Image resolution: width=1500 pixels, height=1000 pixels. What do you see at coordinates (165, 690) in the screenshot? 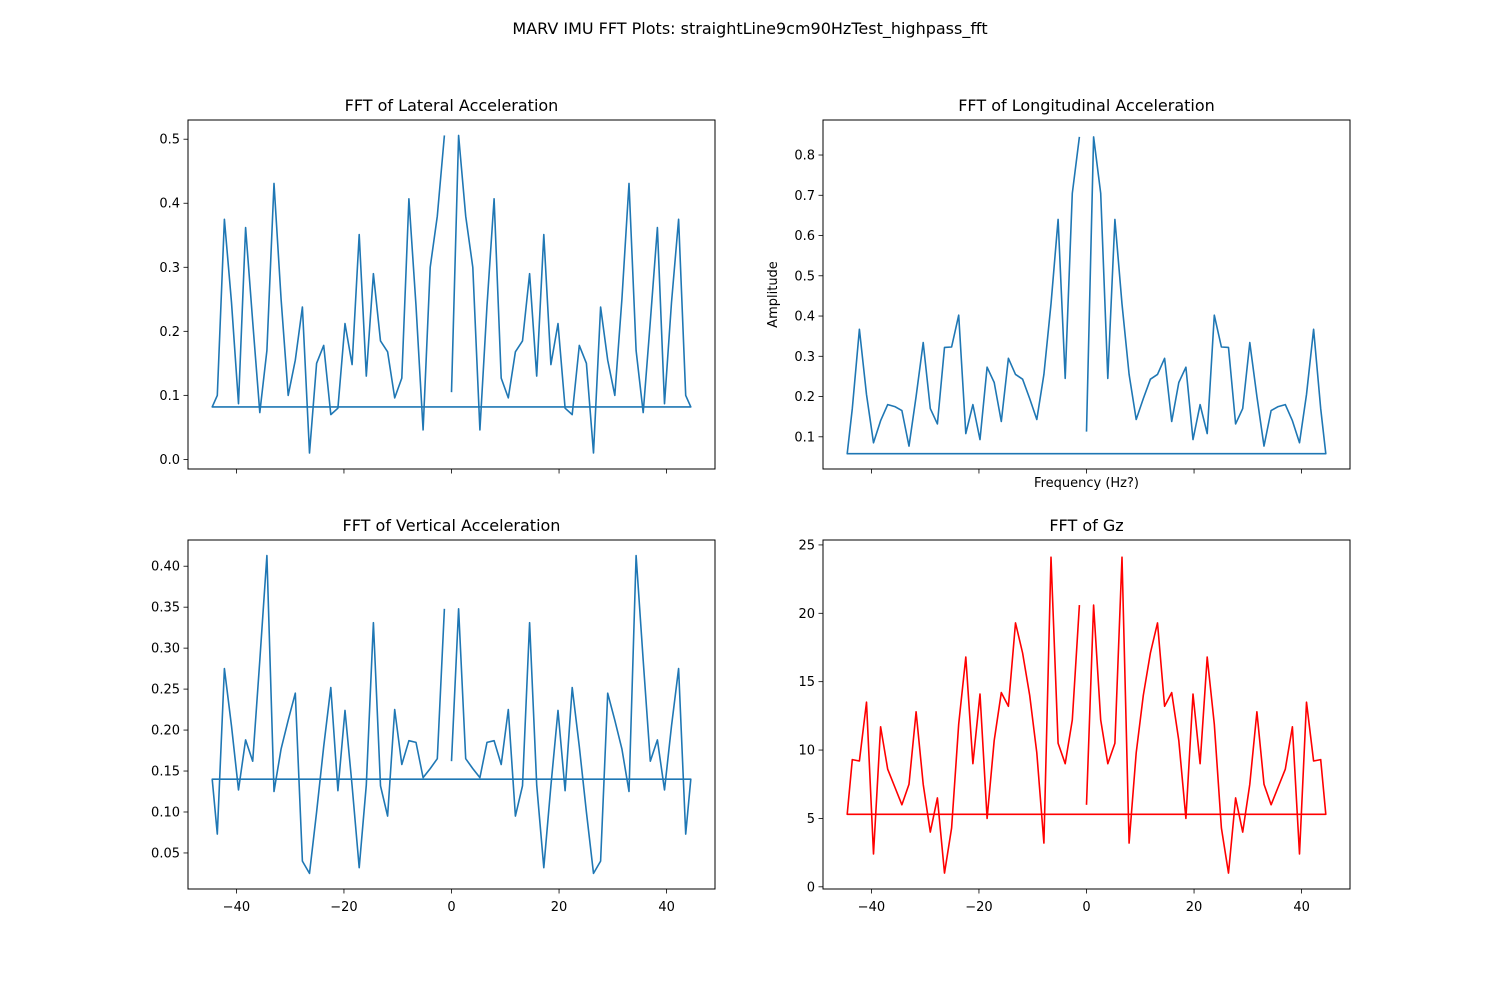
I see `y-tick-label: 0.25` at bounding box center [165, 690].